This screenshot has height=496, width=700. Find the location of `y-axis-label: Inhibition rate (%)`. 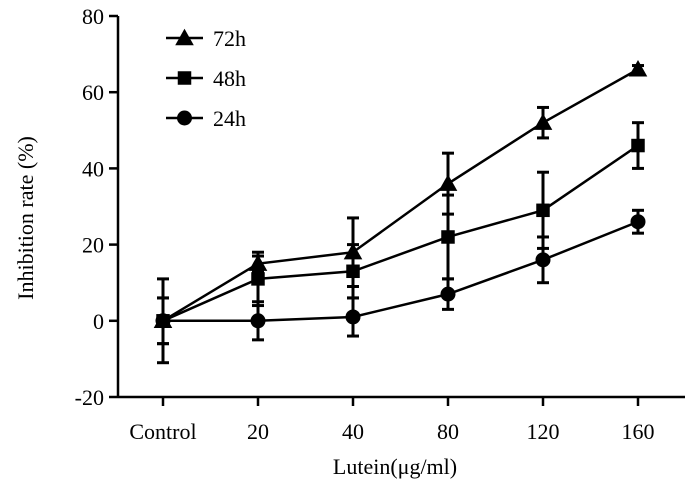

y-axis-label: Inhibition rate (%) is located at coordinates (25, 218).